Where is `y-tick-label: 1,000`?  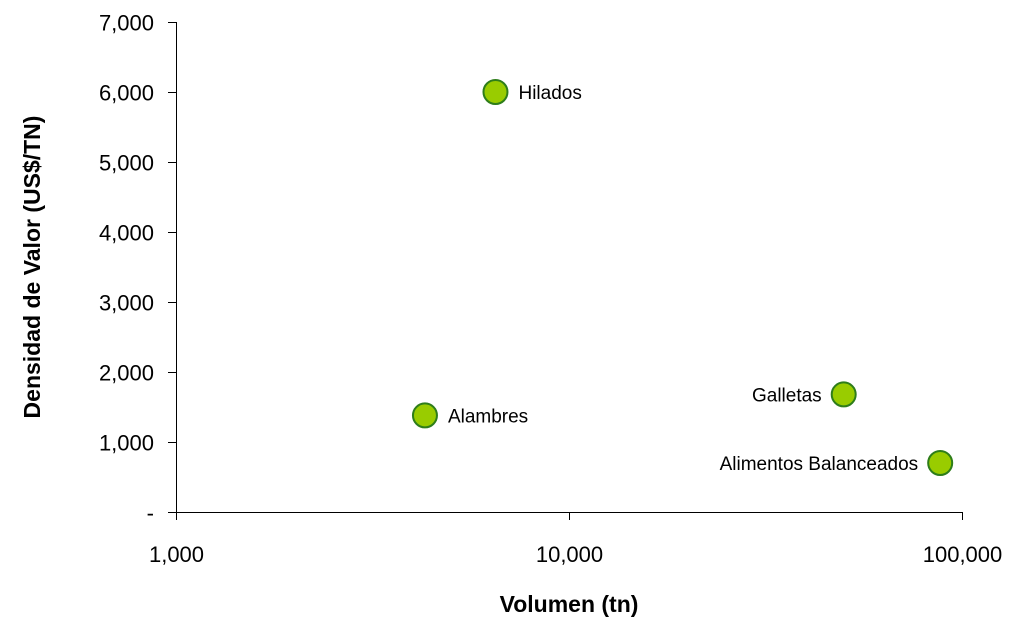 y-tick-label: 1,000 is located at coordinates (126, 443).